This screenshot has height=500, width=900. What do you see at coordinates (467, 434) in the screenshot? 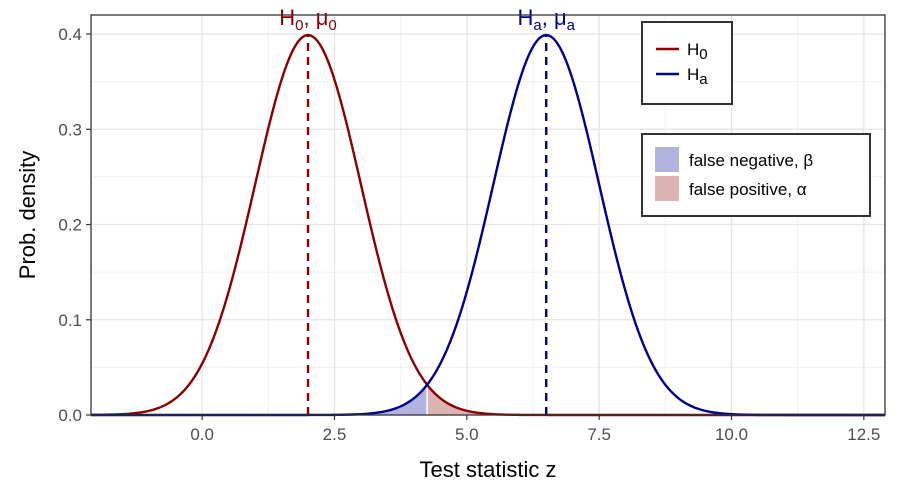
I see `x-tick-label: 5.0` at bounding box center [467, 434].